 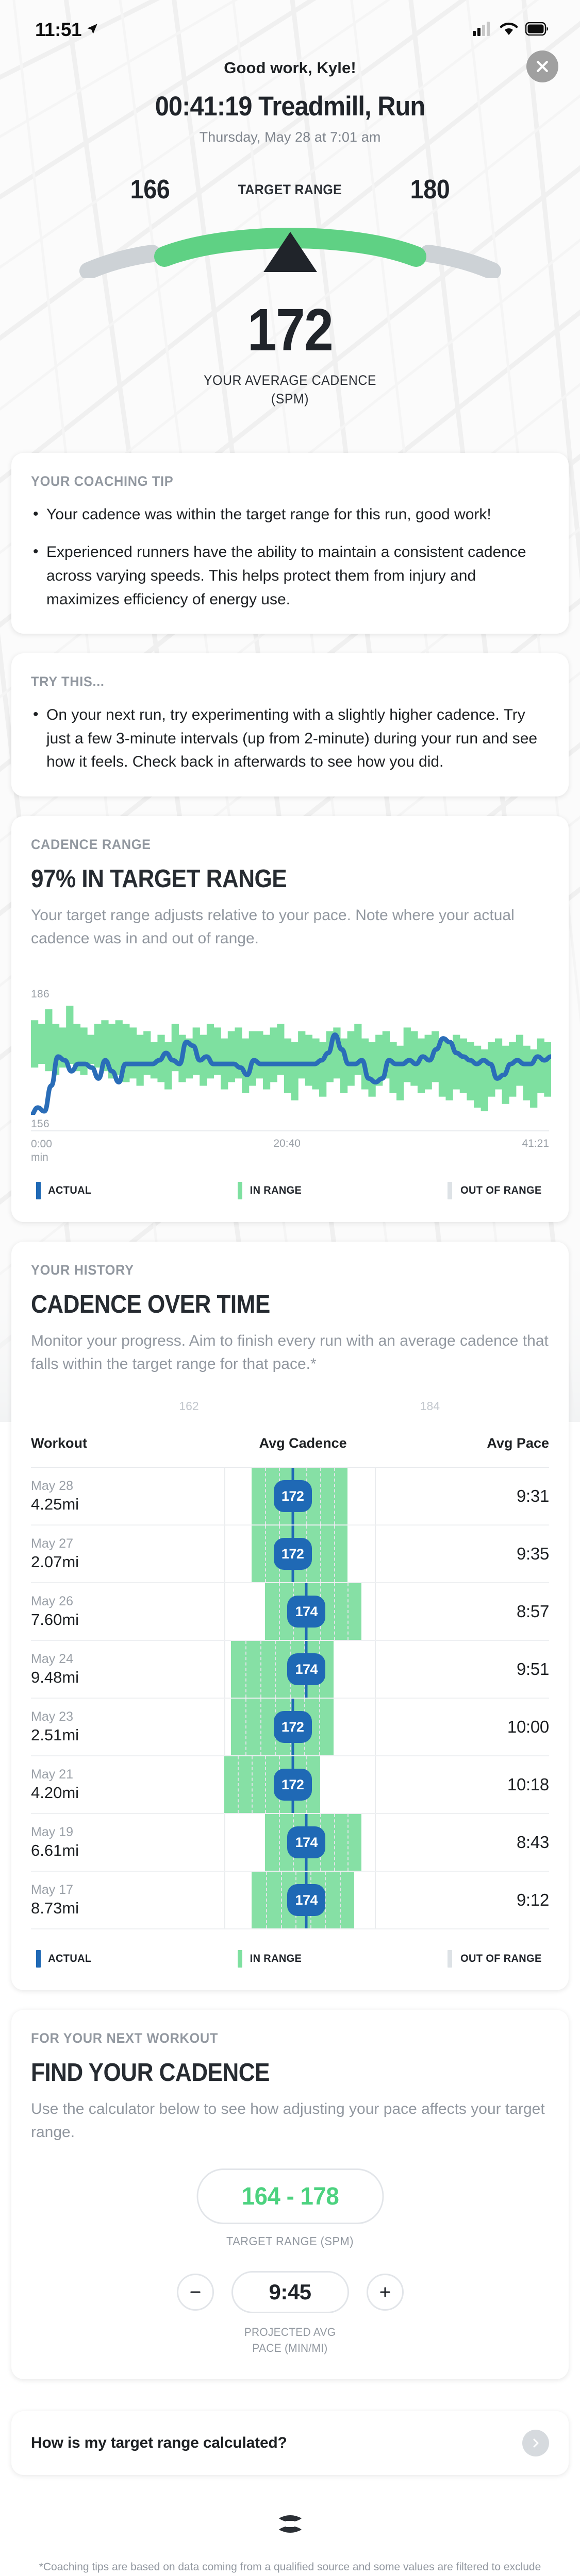 I want to click on chart-actual-line, so click(x=291, y=1075).